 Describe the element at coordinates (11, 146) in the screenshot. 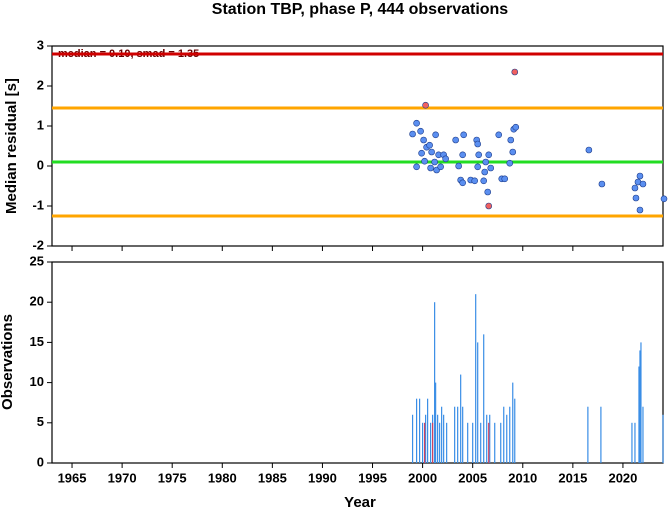

I see `y-axis-label: Median residual [s]` at that location.